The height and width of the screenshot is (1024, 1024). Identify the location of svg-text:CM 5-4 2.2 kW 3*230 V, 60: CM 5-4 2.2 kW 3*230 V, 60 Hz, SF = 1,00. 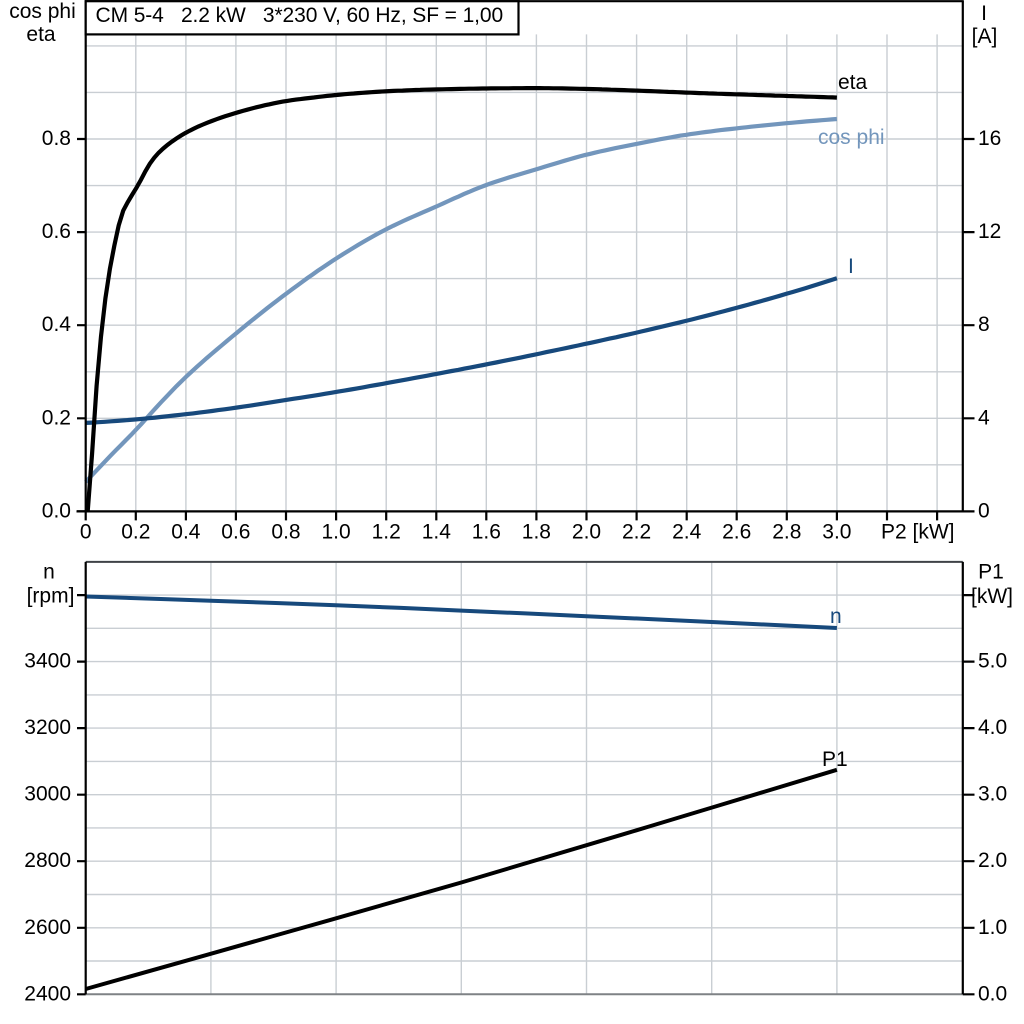
(300, 15).